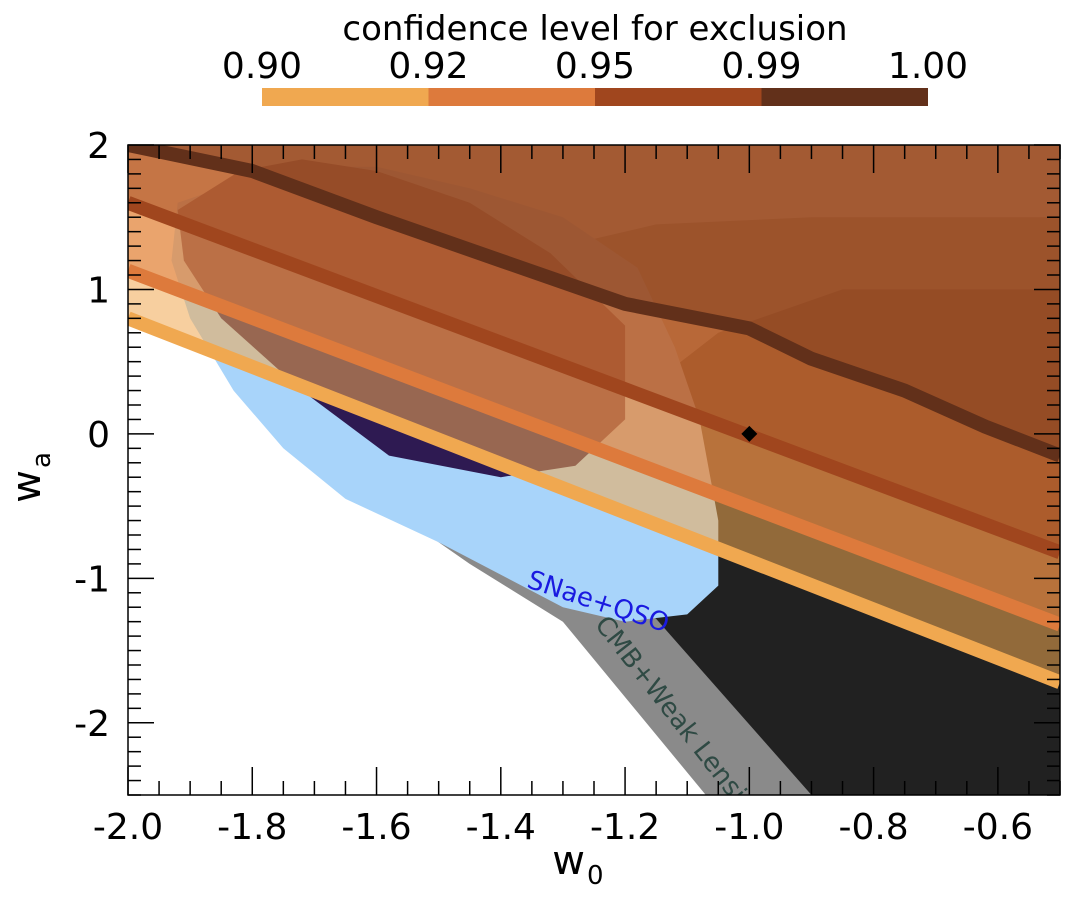  I want to click on y-tick-label: 2, so click(98, 146).